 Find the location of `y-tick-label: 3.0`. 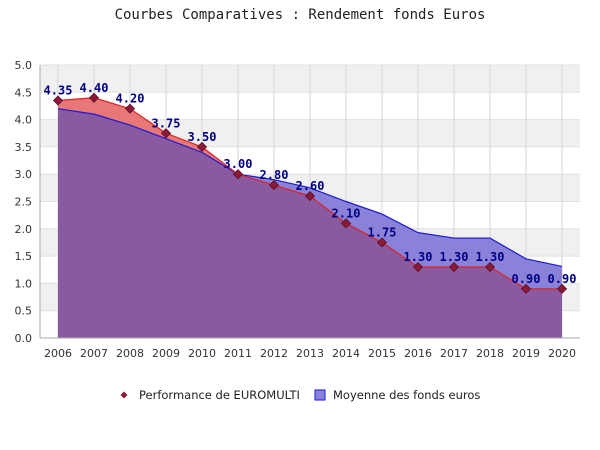

y-tick-label: 3.0 is located at coordinates (24, 174).